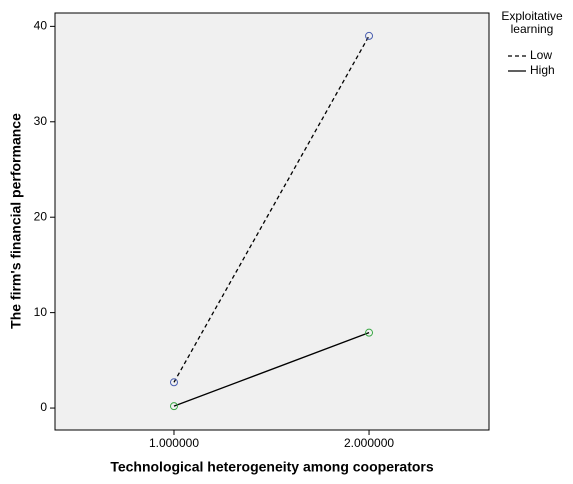 This screenshot has height=484, width=573. Describe the element at coordinates (41, 26) in the screenshot. I see `y-tick-label: 40` at that location.